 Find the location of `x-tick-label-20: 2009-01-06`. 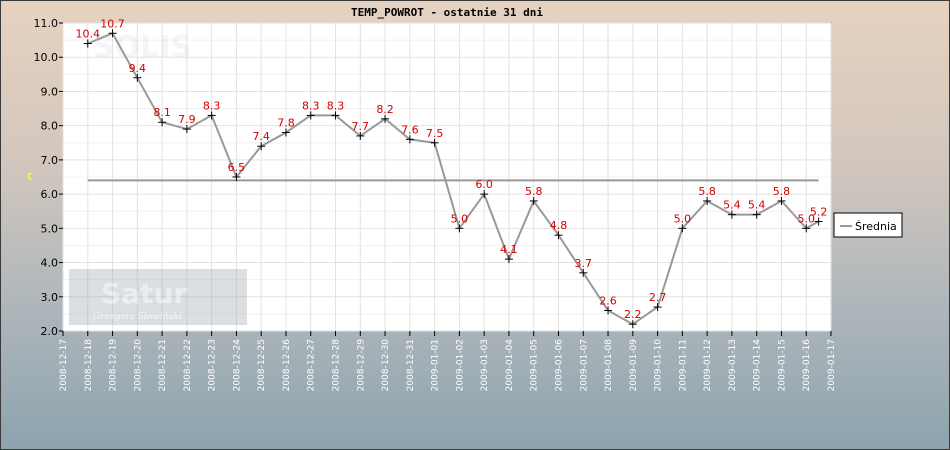

x-tick-label-20: 2009-01-06 is located at coordinates (559, 365).